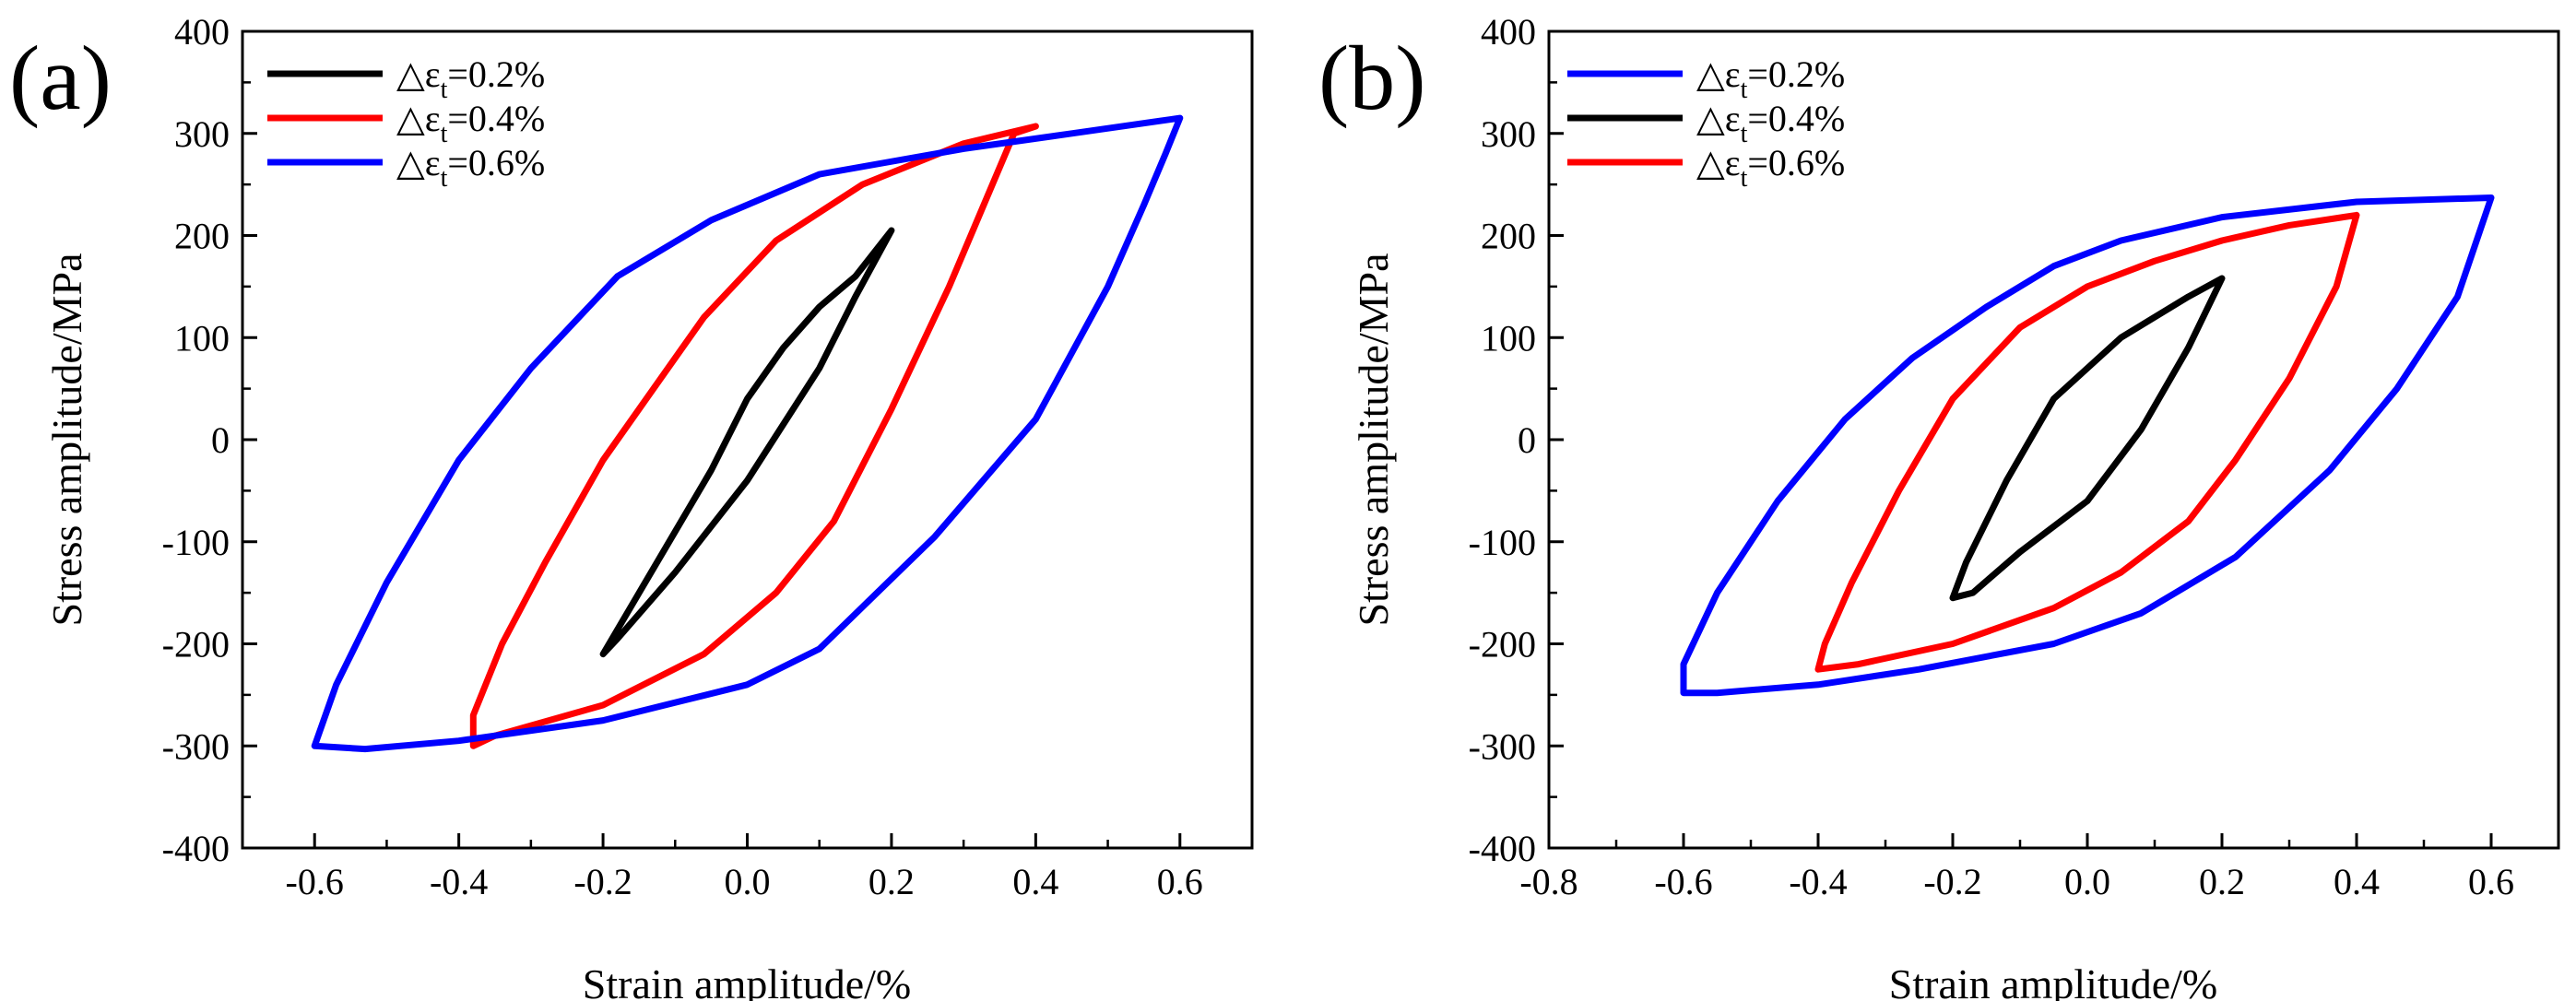 The image size is (2576, 1001). What do you see at coordinates (1372, 78) in the screenshot?
I see `panel-b-label: (b)` at bounding box center [1372, 78].